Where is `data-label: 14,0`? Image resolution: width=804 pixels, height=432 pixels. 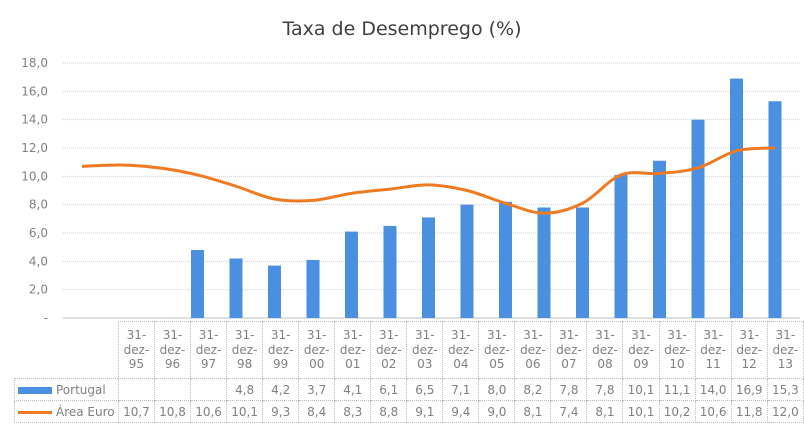
data-label: 14,0 is located at coordinates (713, 389).